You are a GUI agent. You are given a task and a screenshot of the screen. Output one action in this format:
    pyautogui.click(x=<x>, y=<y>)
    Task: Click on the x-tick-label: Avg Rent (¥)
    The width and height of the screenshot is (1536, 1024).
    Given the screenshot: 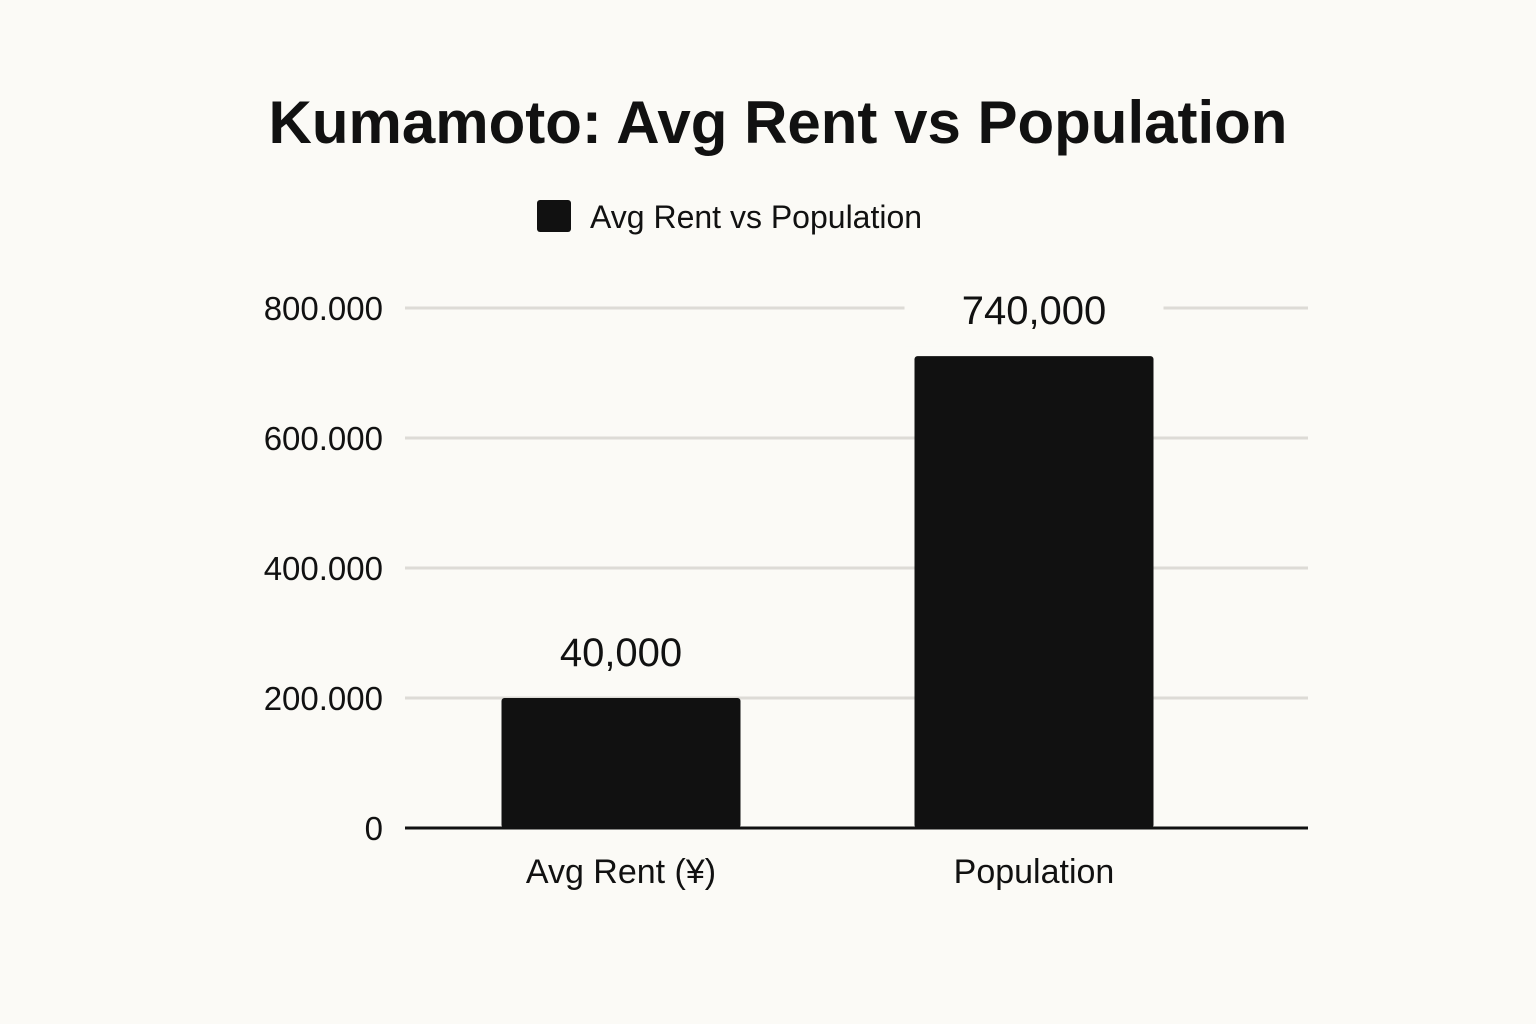 What is the action you would take?
    pyautogui.click(x=621, y=872)
    